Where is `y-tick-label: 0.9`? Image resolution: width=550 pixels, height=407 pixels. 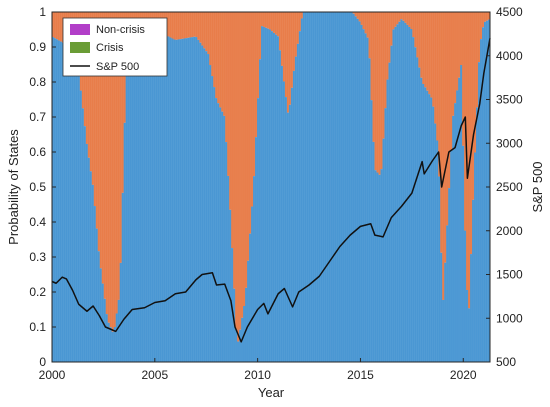 y-tick-label: 0.9 is located at coordinates (37, 47).